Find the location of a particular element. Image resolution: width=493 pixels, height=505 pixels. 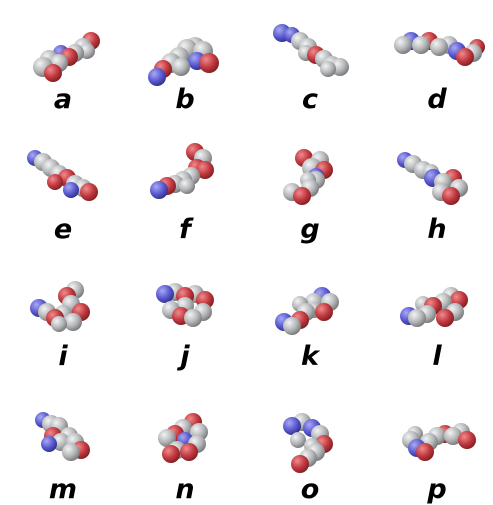

panel-label-j: j is located at coordinates (185, 356).